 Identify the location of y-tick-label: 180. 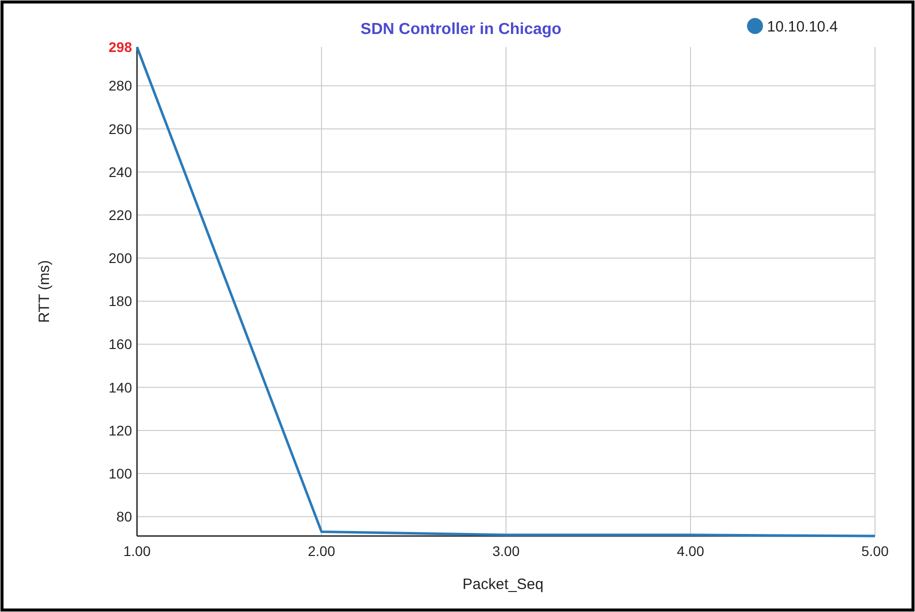
(120, 301).